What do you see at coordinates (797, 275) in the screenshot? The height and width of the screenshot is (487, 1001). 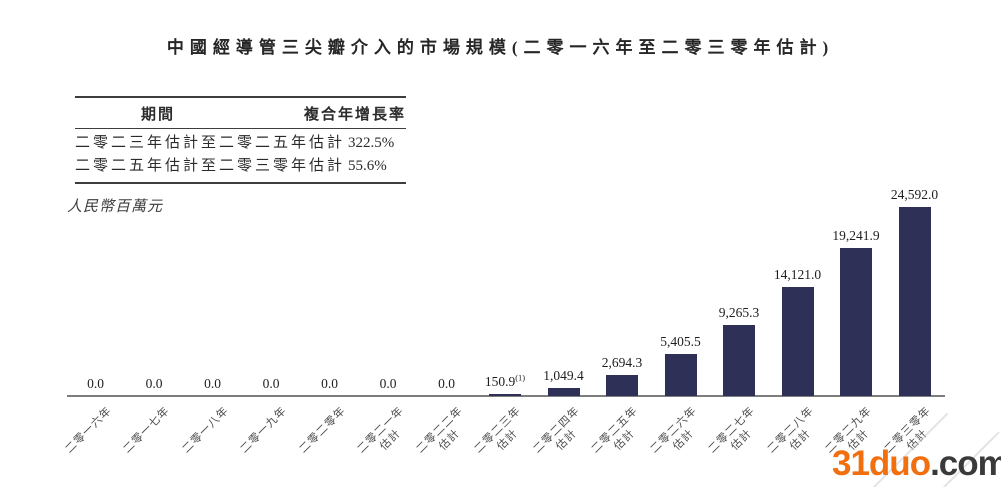 I see `bar-value-label: 14,121.0` at bounding box center [797, 275].